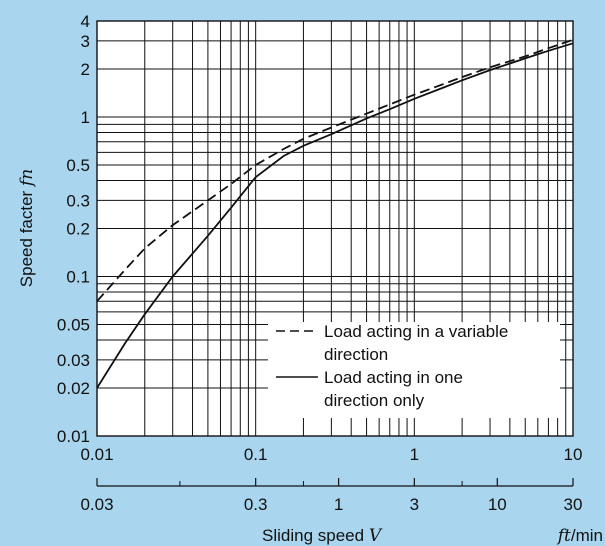 The image size is (605, 546). I want to click on secondary-x-axis: 0.03 0.3 1 3 10 30, so click(331, 496).